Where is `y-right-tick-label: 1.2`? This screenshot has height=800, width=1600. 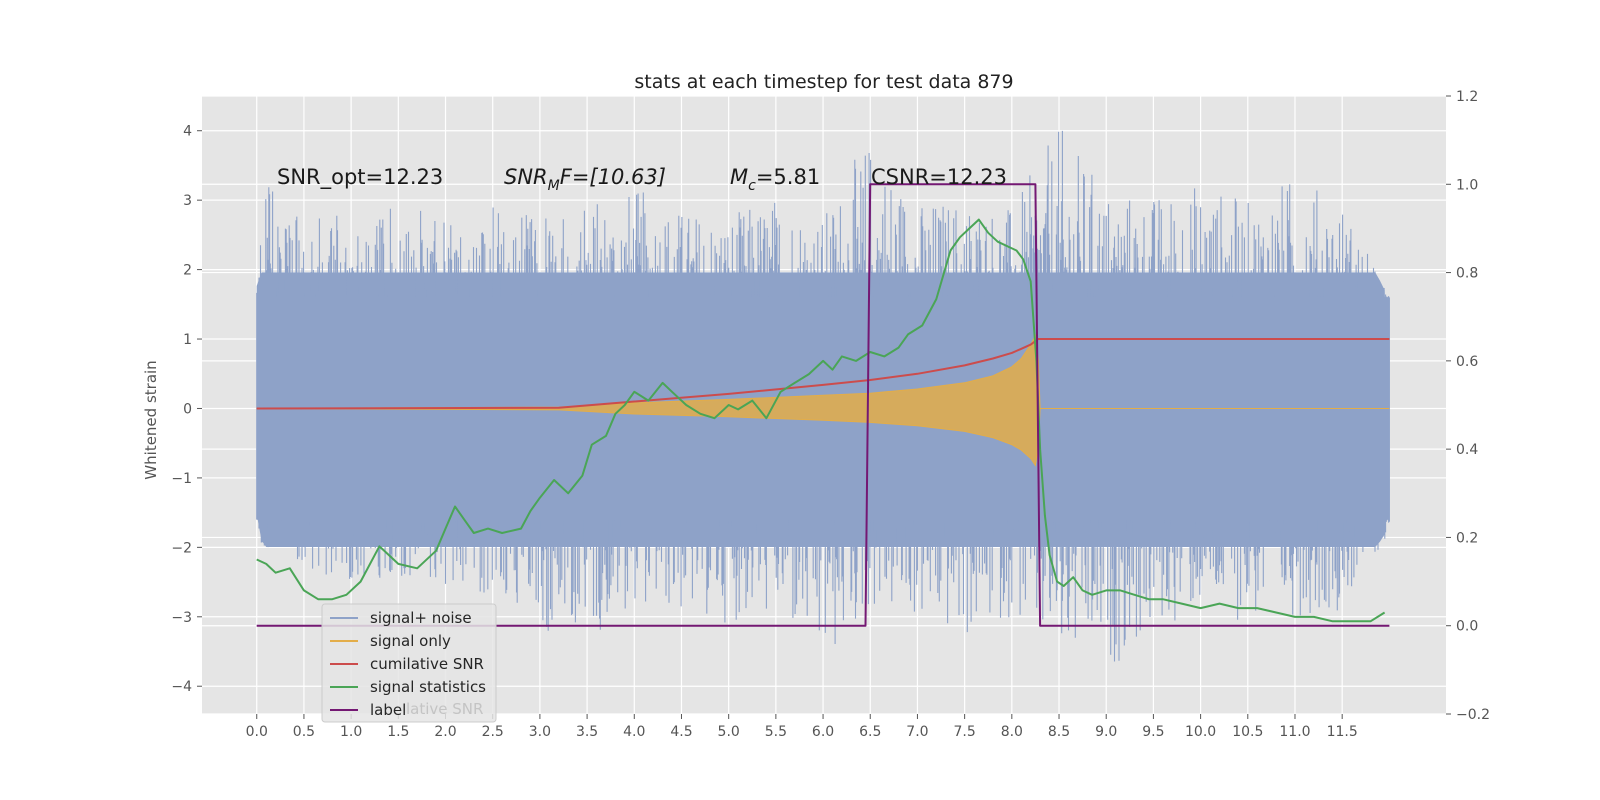
y-right-tick-label: 1.2 is located at coordinates (1467, 97).